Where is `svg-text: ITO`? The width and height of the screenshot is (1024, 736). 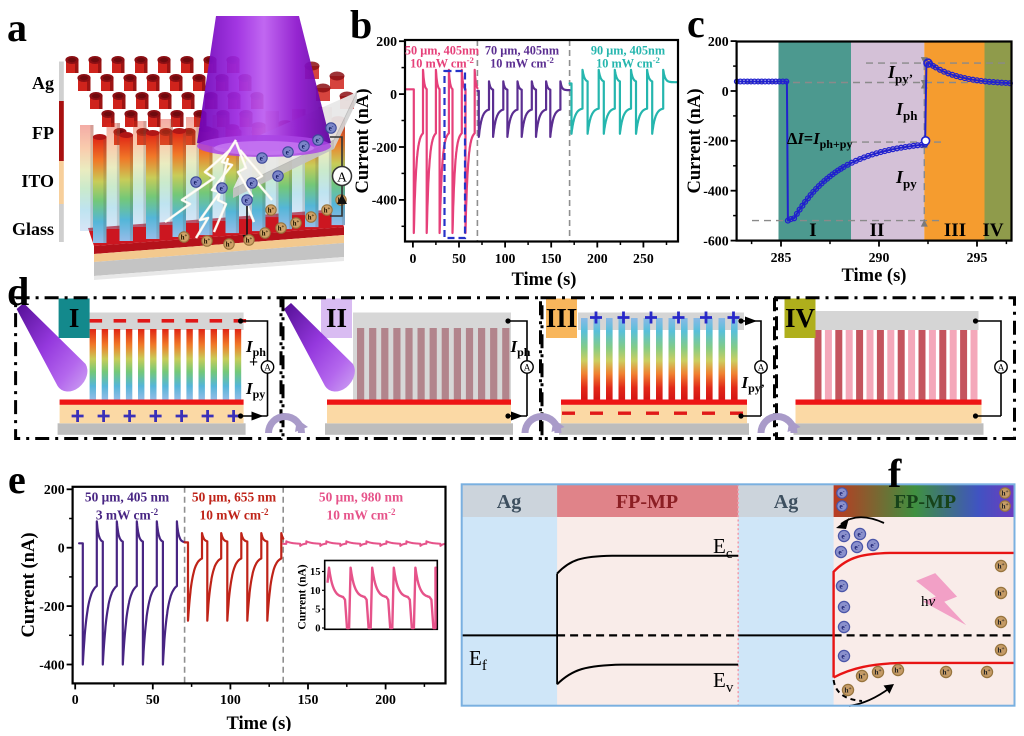 svg-text: ITO is located at coordinates (37, 181).